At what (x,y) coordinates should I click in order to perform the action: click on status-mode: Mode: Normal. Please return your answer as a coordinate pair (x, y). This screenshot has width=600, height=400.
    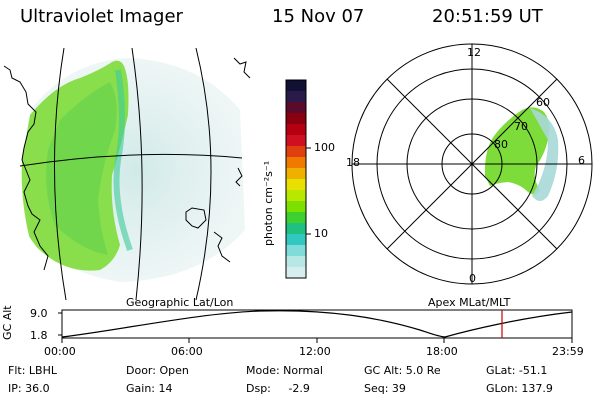
    Looking at the image, I should click on (284, 370).